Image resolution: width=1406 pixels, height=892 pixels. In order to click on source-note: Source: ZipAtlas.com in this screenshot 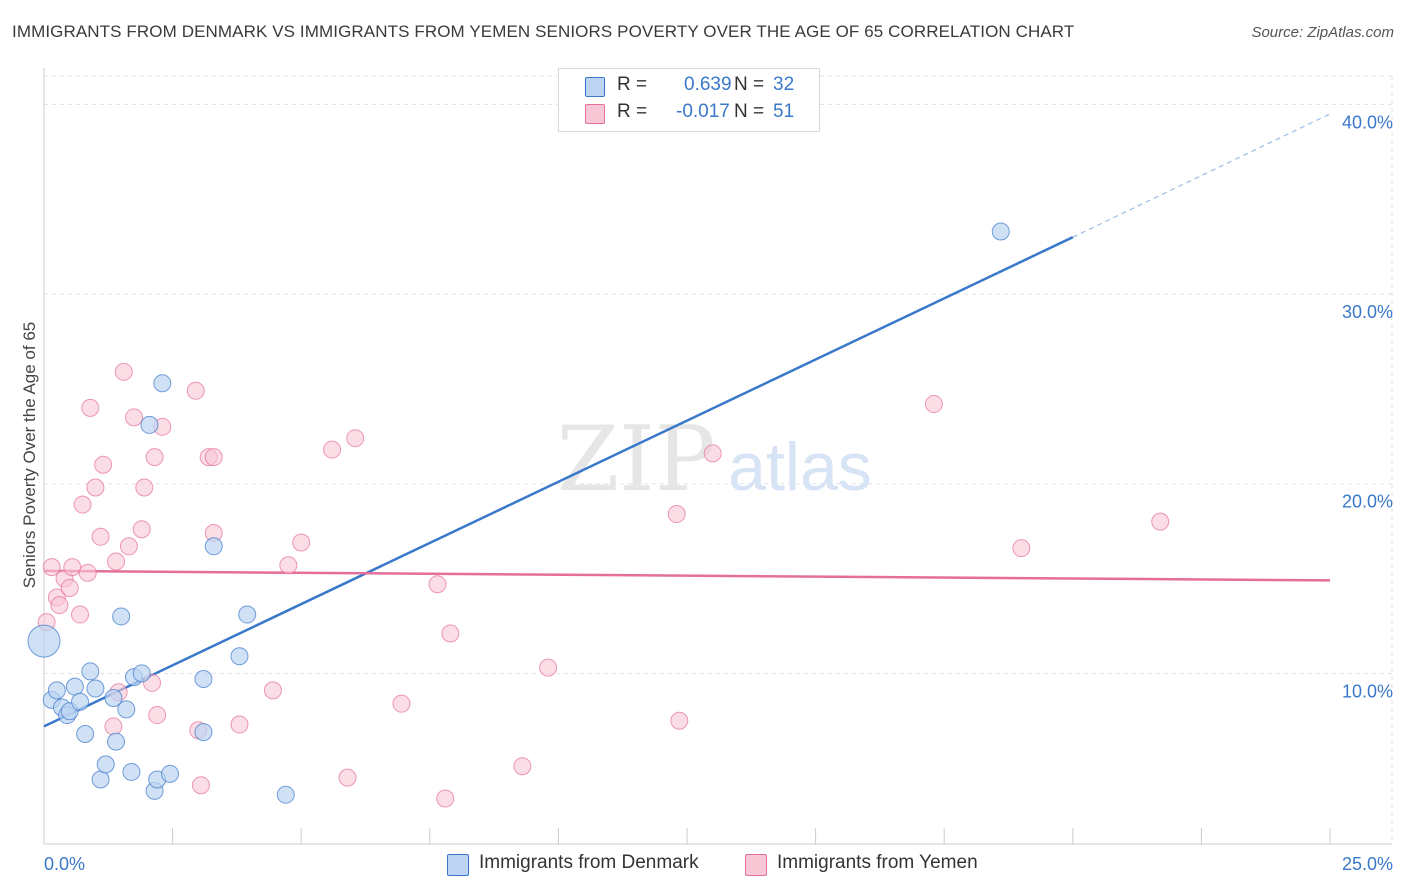, I will do `click(1322, 32)`.